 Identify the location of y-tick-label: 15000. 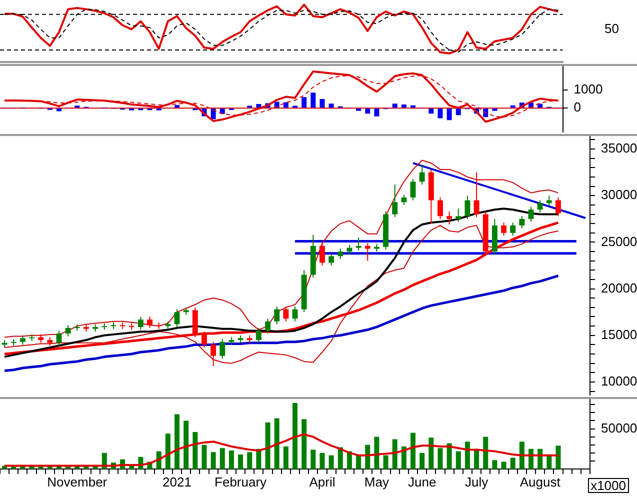
(619, 334).